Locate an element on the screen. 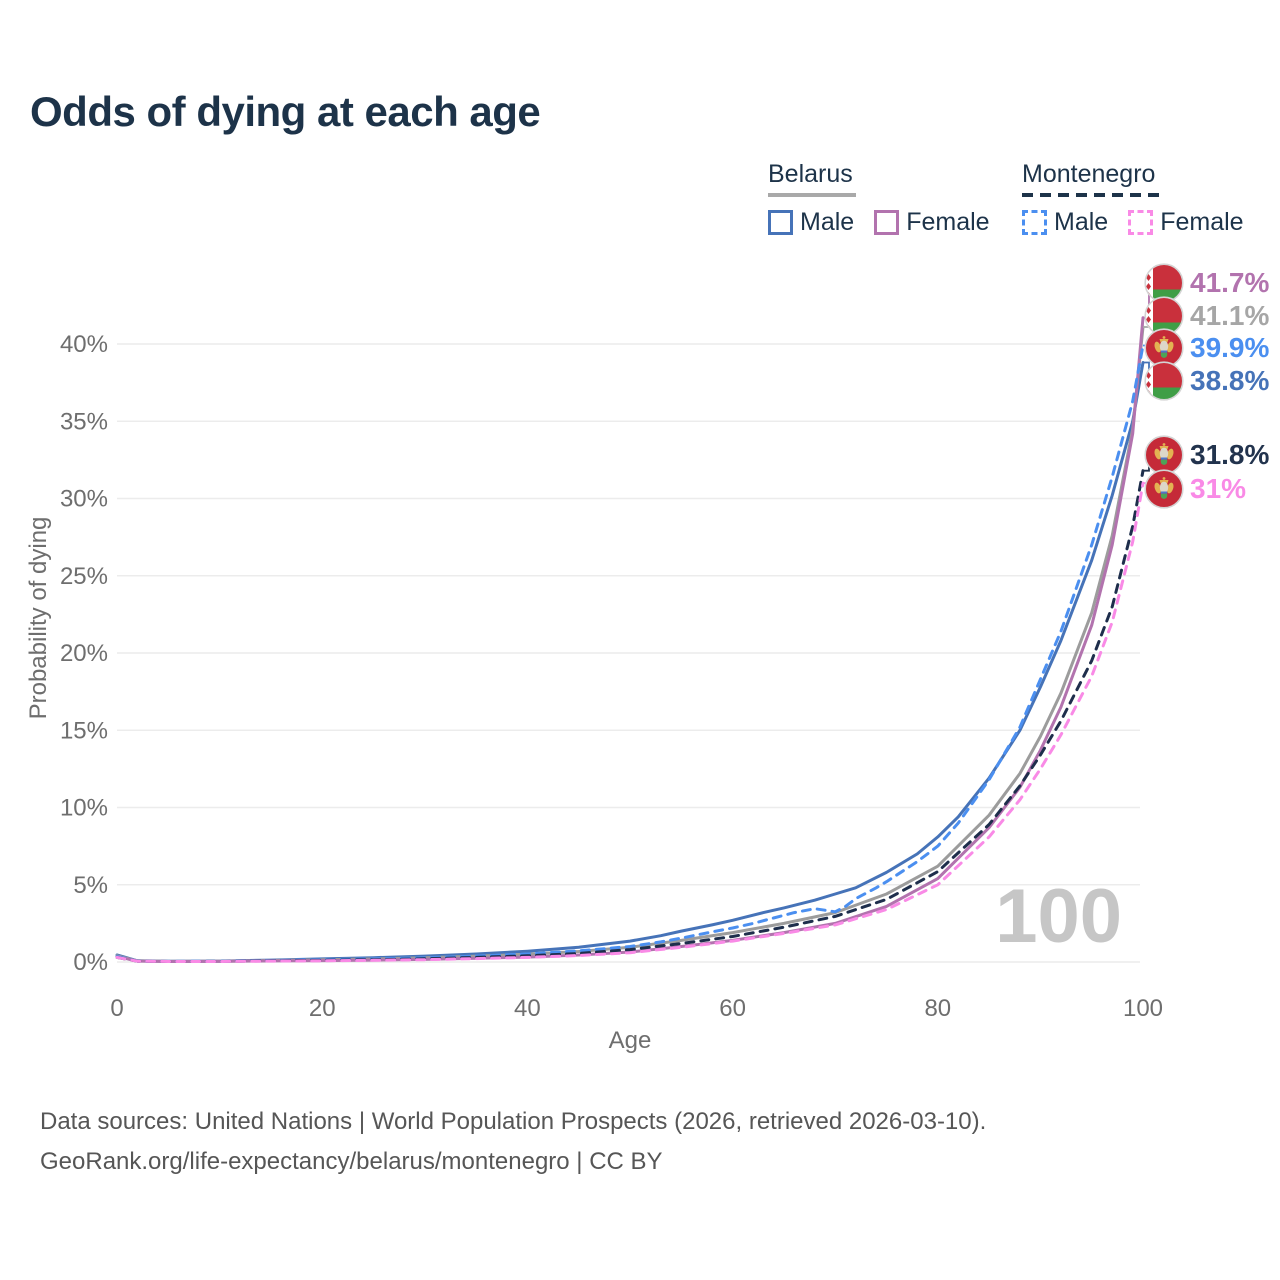  legend-country-montenegro: Montenegro is located at coordinates (1143, 178).